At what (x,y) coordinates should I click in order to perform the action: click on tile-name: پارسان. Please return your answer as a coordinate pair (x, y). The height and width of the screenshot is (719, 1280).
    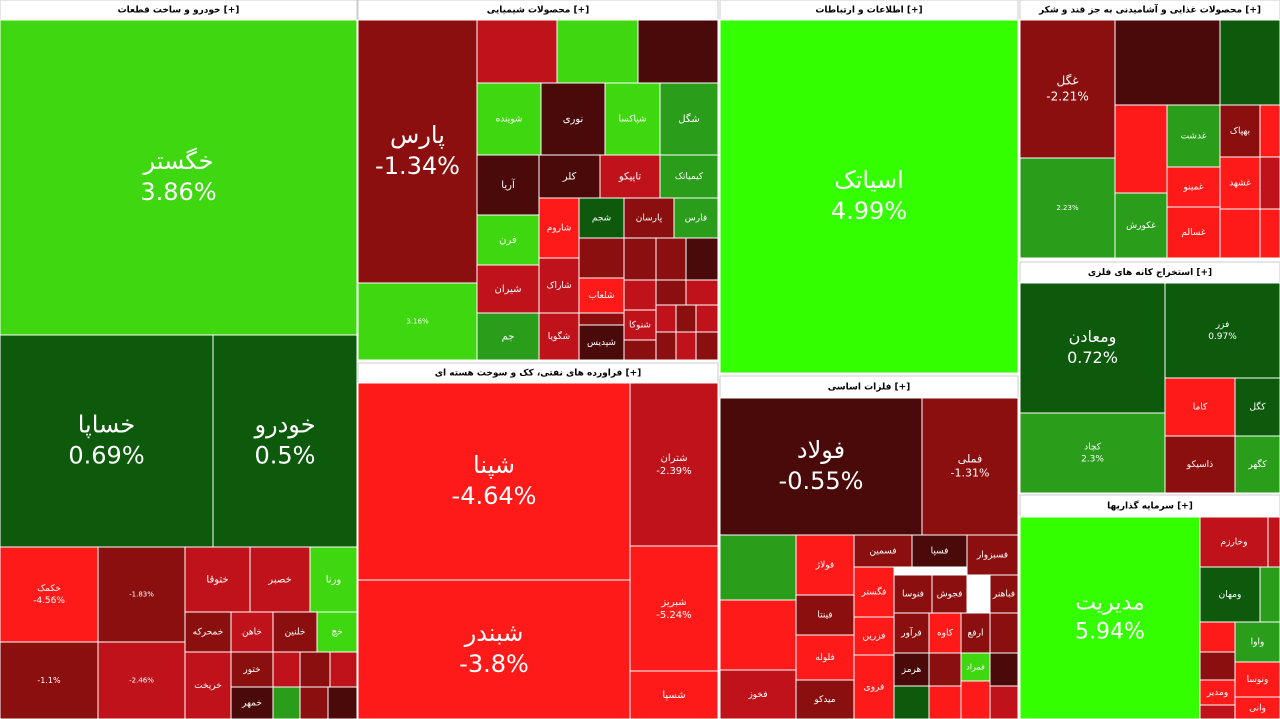
    Looking at the image, I should click on (649, 219).